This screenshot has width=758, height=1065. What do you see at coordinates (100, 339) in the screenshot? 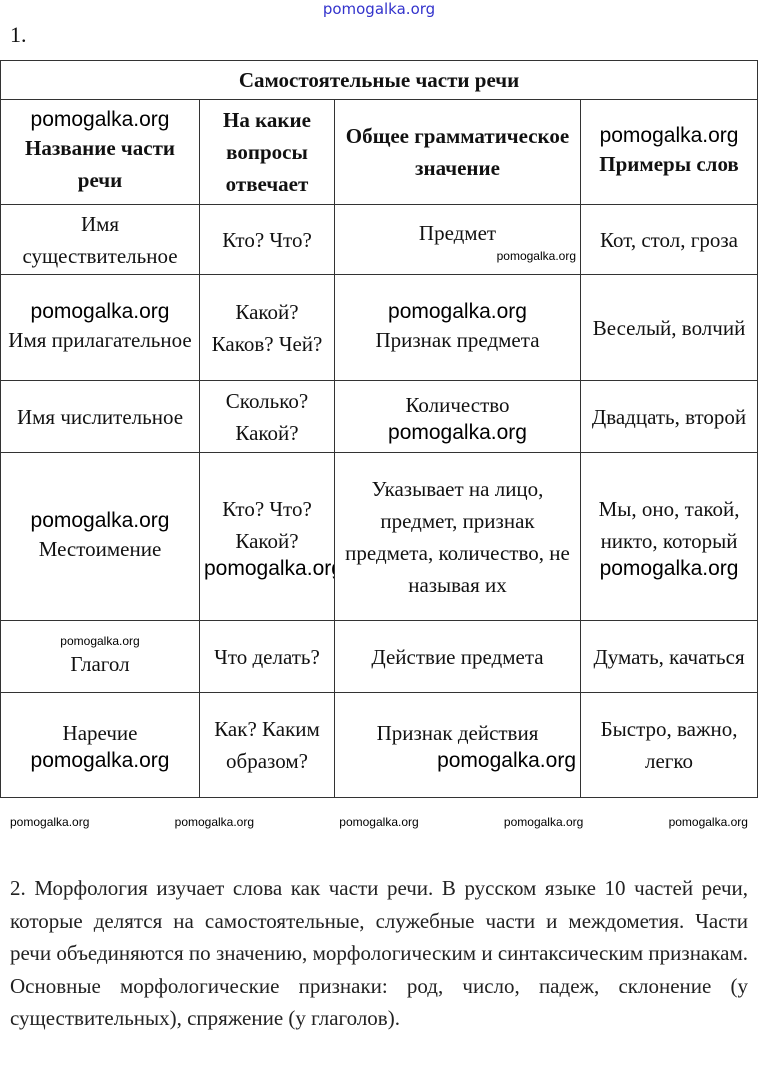
I see `cell-text: Имя прилагательное` at bounding box center [100, 339].